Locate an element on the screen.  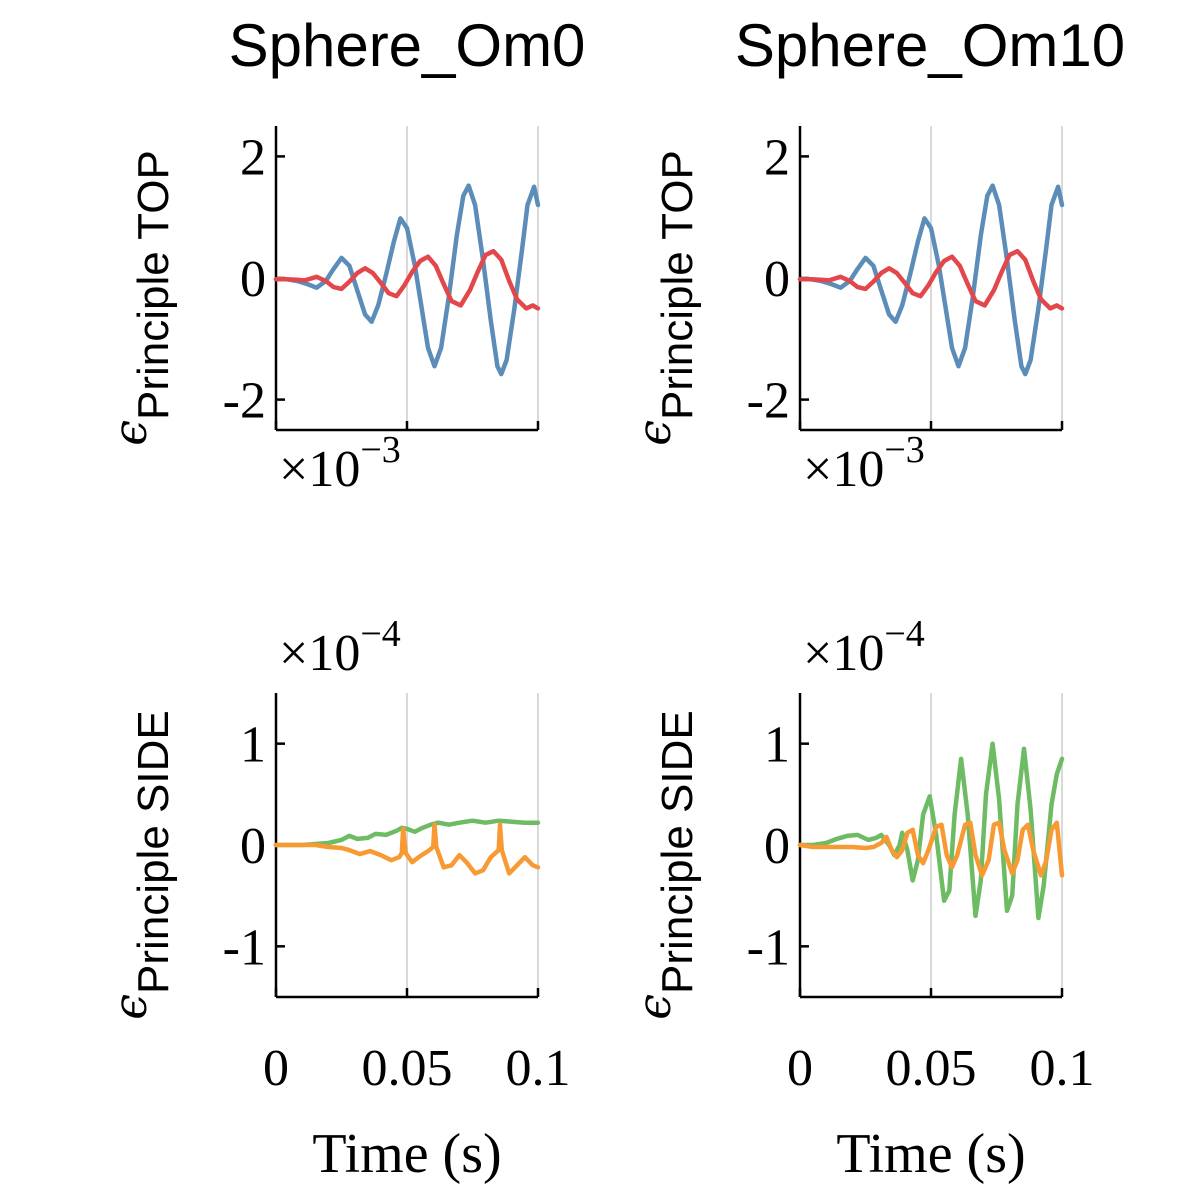
panel-bottom-left-x-label: Time (s) is located at coordinates (406, 1154).